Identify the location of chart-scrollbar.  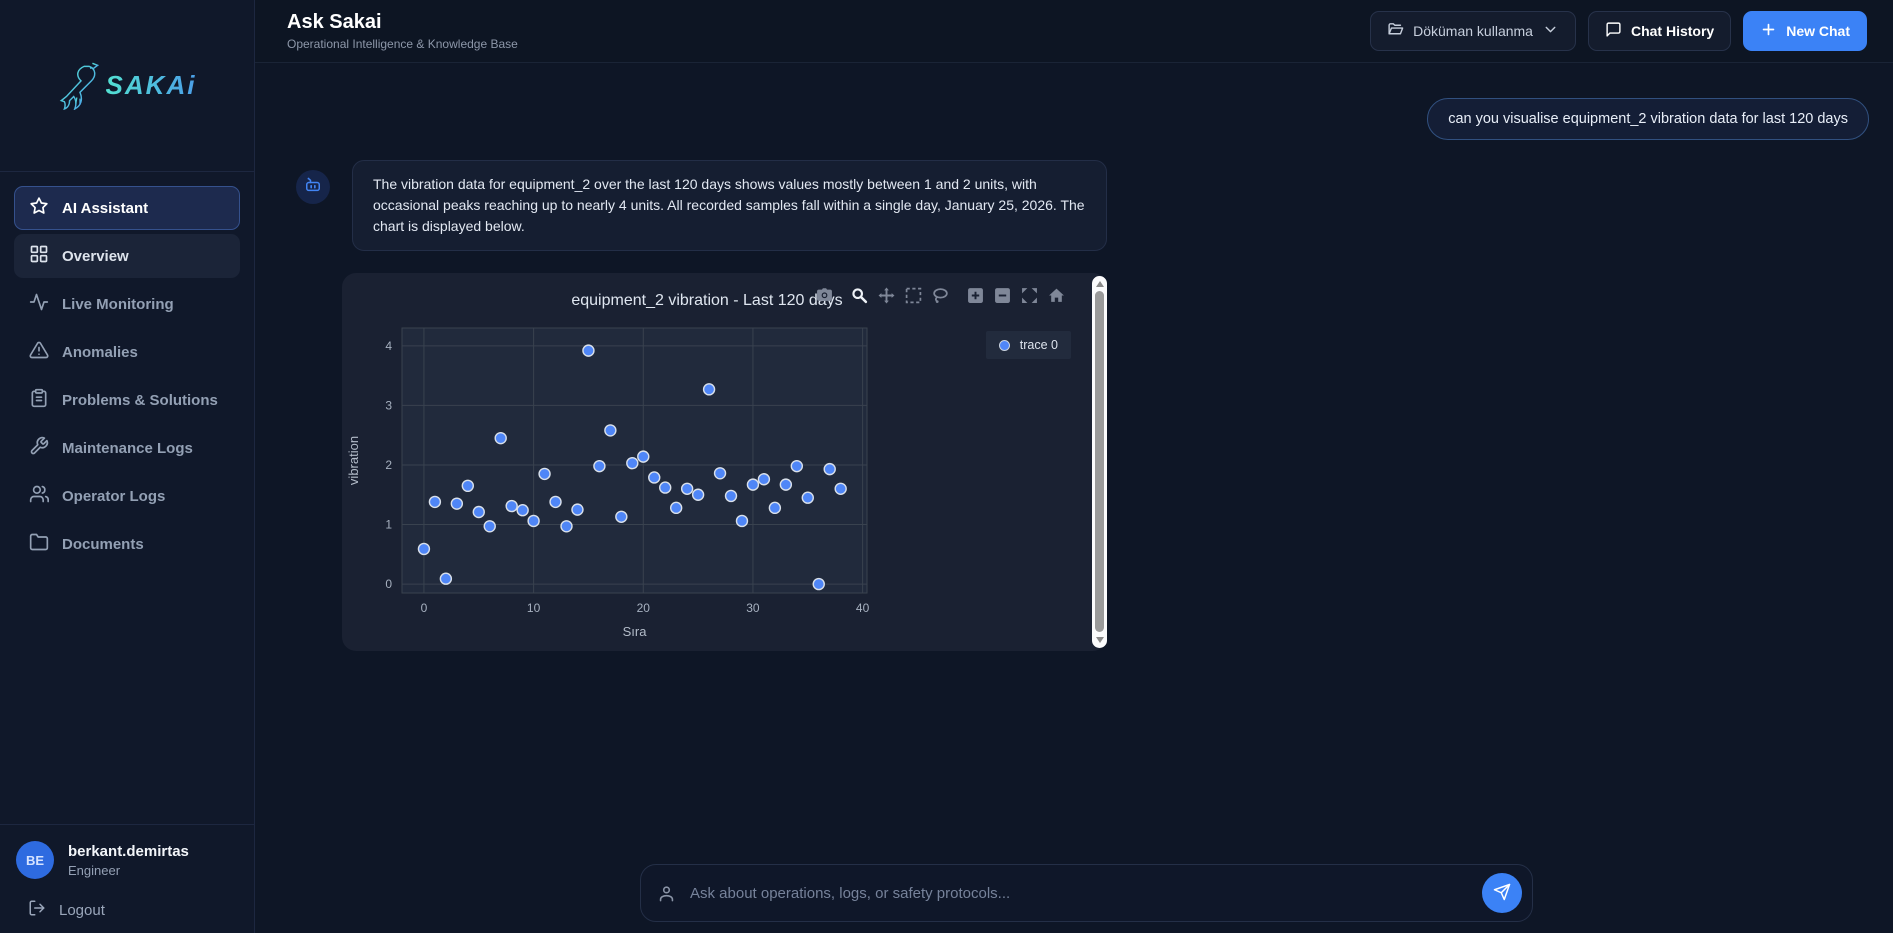
(1099, 462).